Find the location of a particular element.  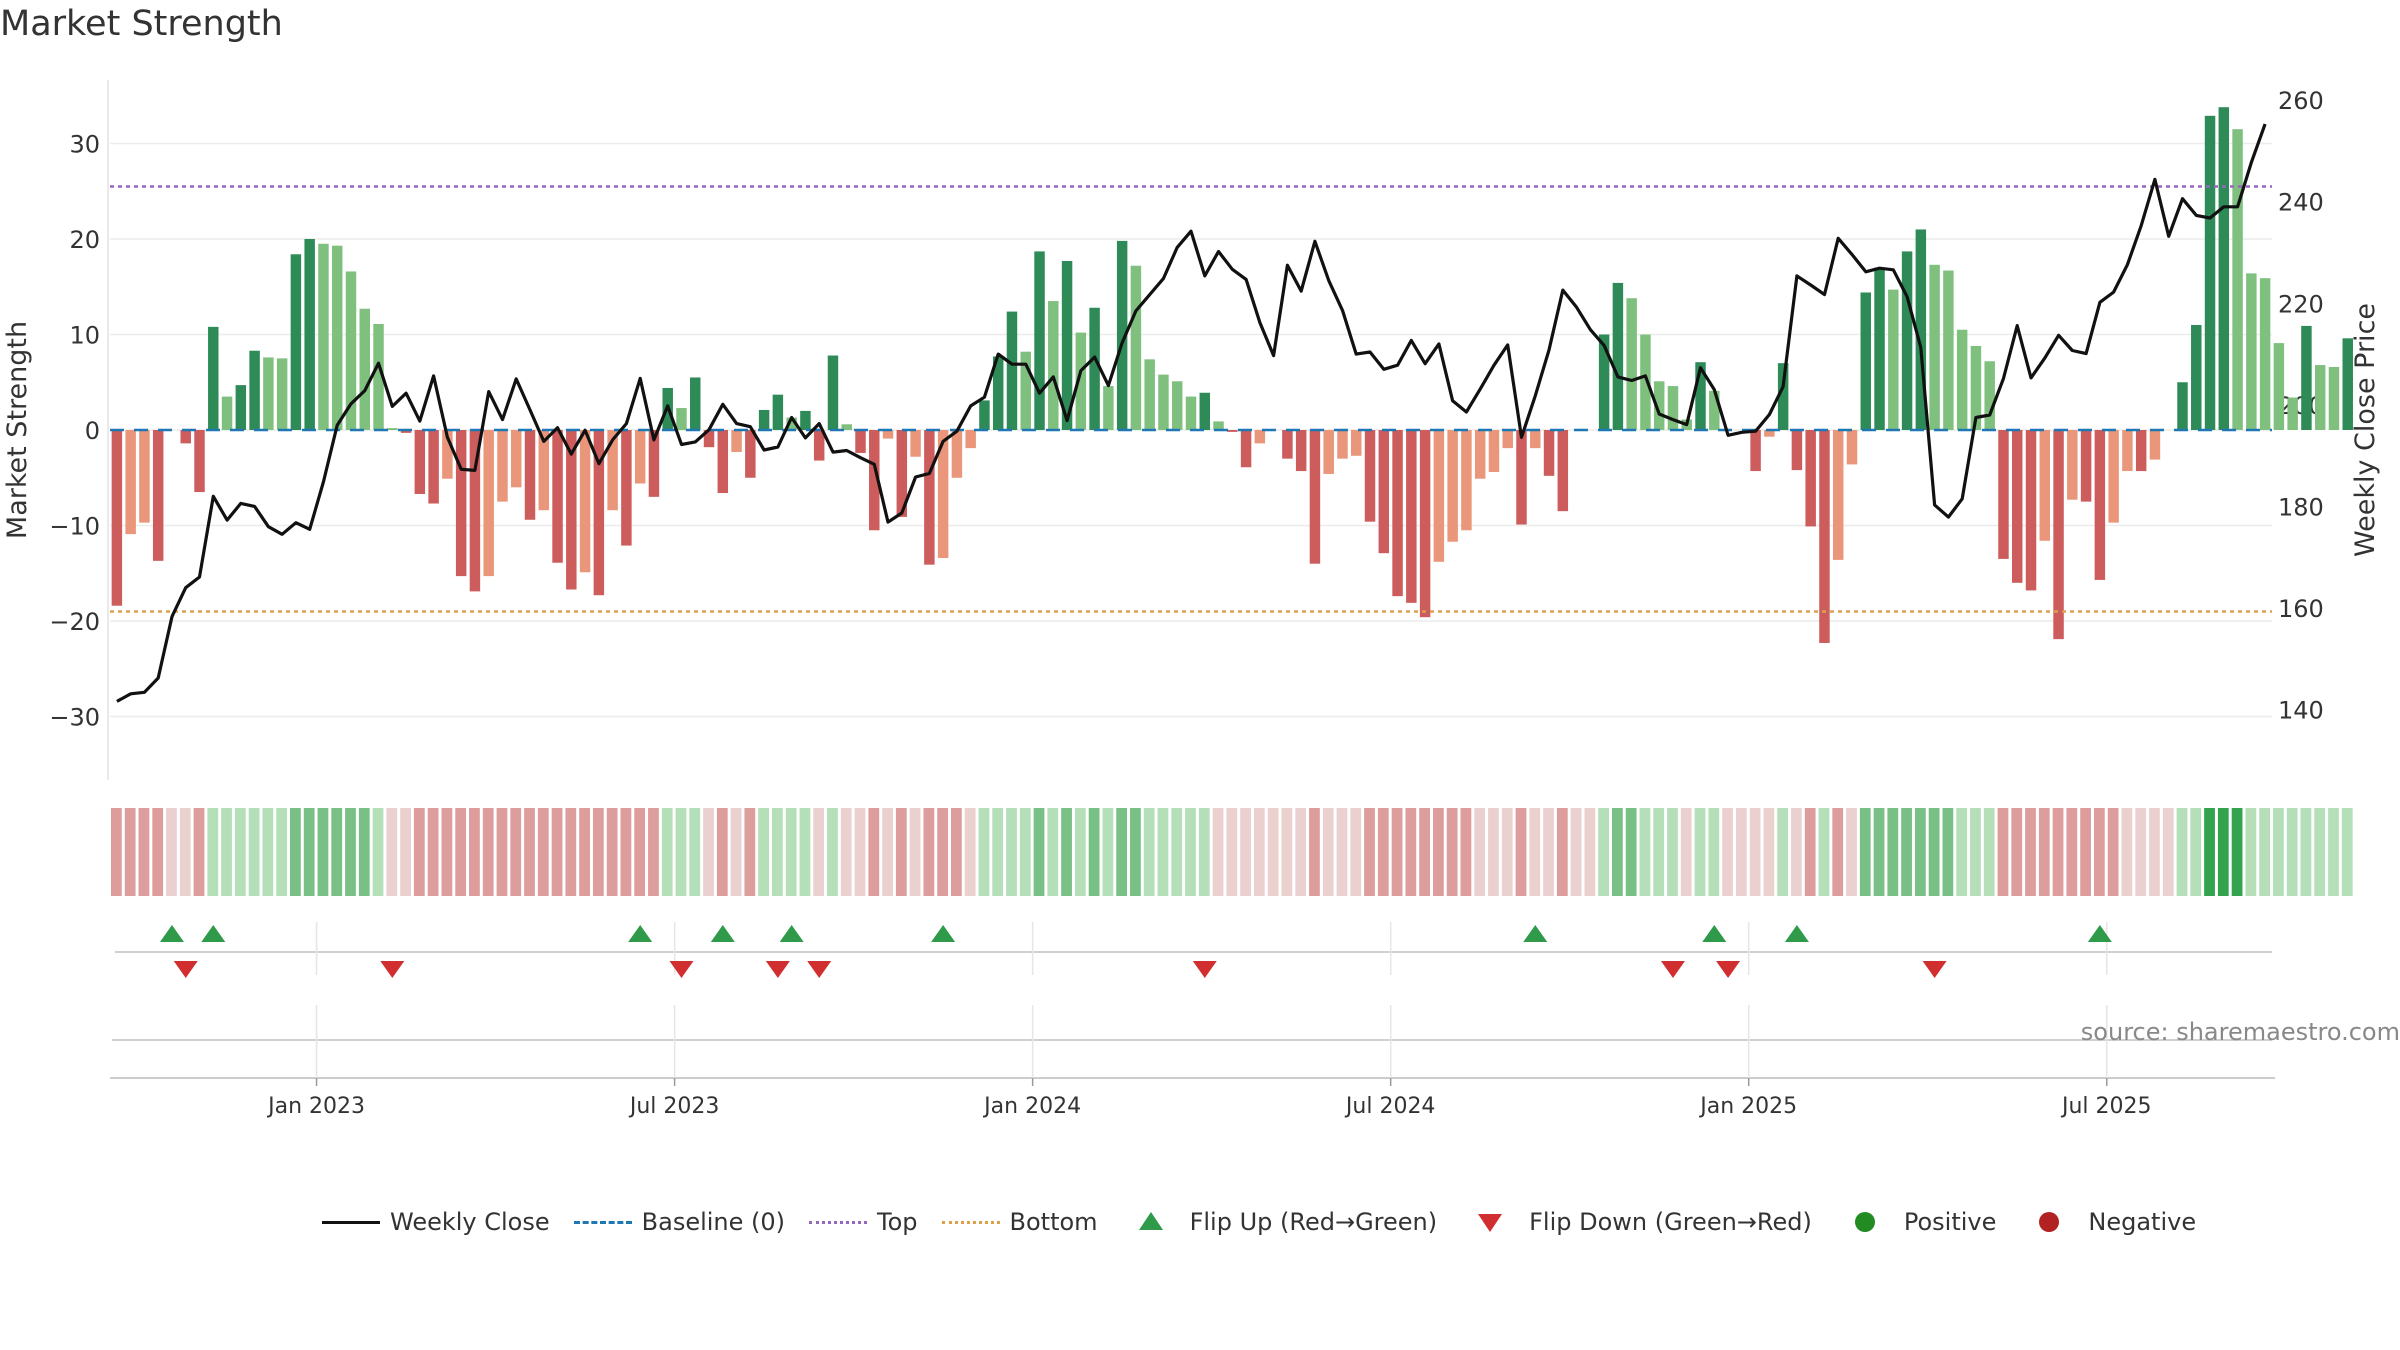

y-tick-label: −30 is located at coordinates (74, 718).